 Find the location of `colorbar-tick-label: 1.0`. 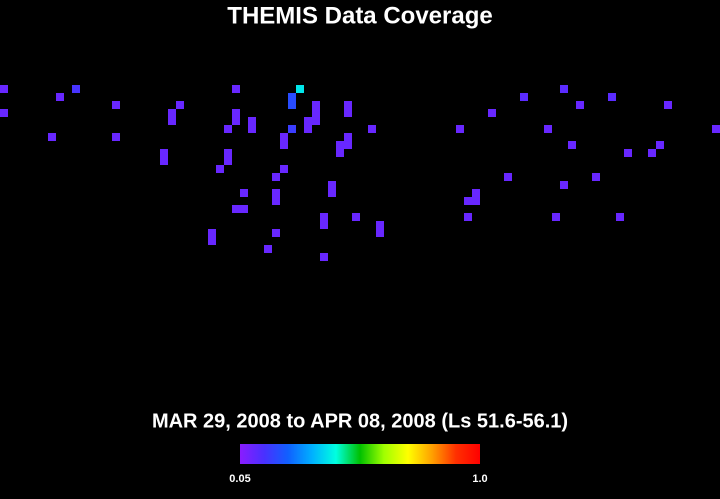

colorbar-tick-label: 1.0 is located at coordinates (479, 479).